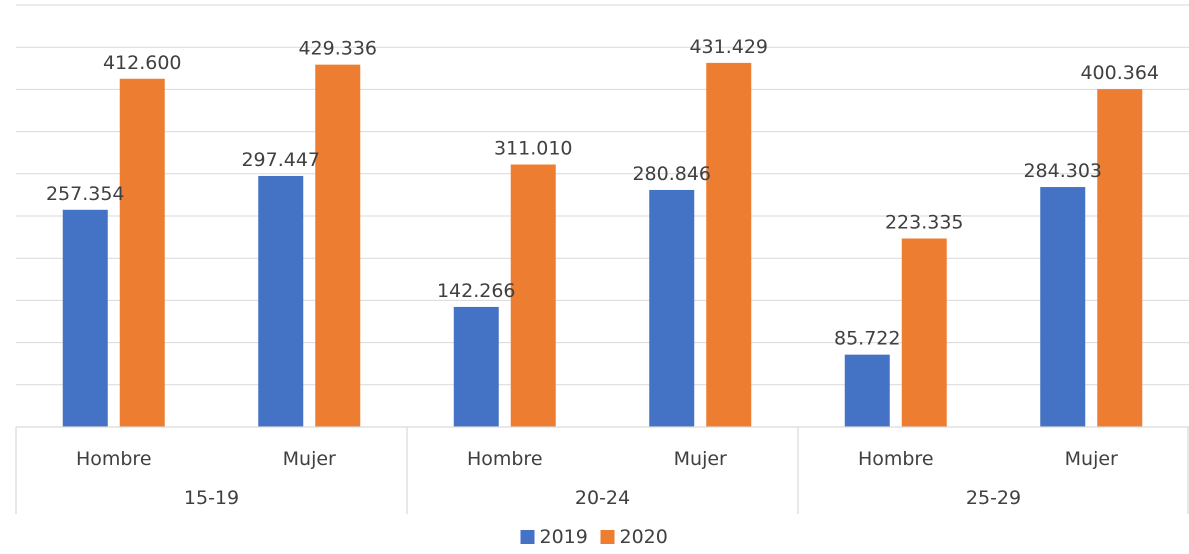 This screenshot has width=1189, height=554. What do you see at coordinates (594, 537) in the screenshot?
I see `legend: 2019 2020` at bounding box center [594, 537].